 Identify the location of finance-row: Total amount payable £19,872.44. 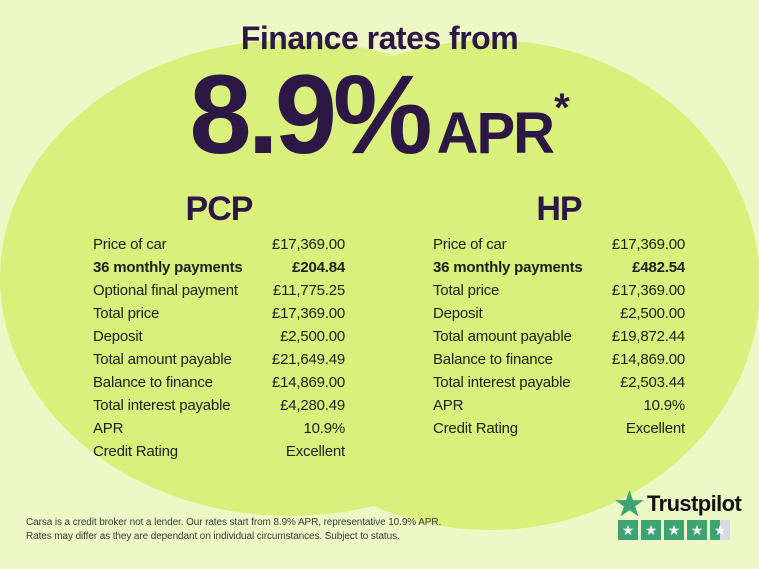
(559, 336).